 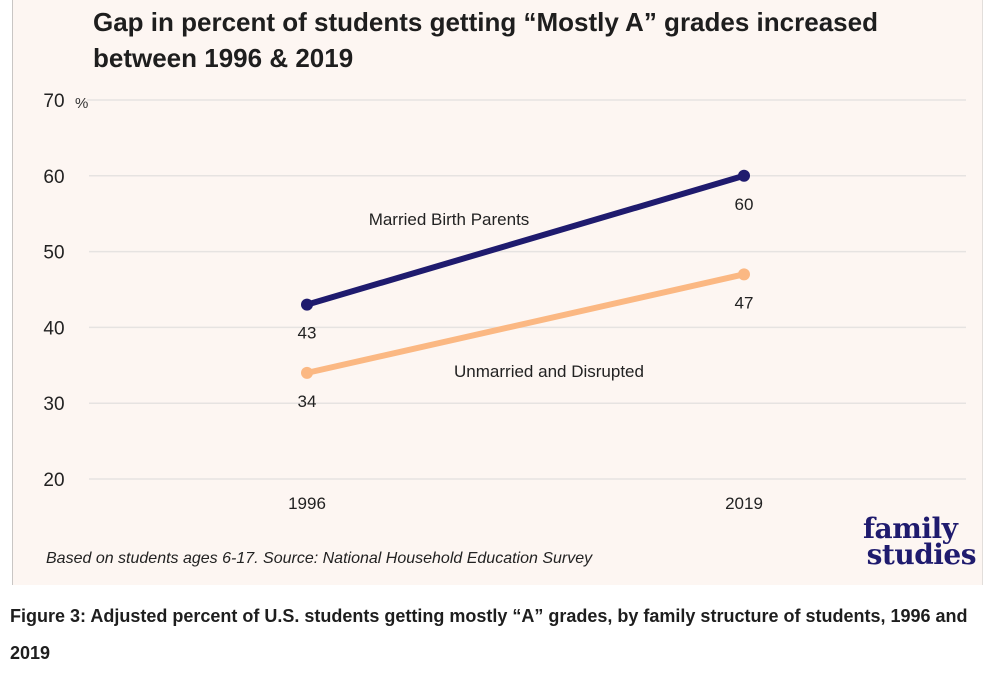 What do you see at coordinates (744, 204) in the screenshot?
I see `data-label-married-birth-parents: 60` at bounding box center [744, 204].